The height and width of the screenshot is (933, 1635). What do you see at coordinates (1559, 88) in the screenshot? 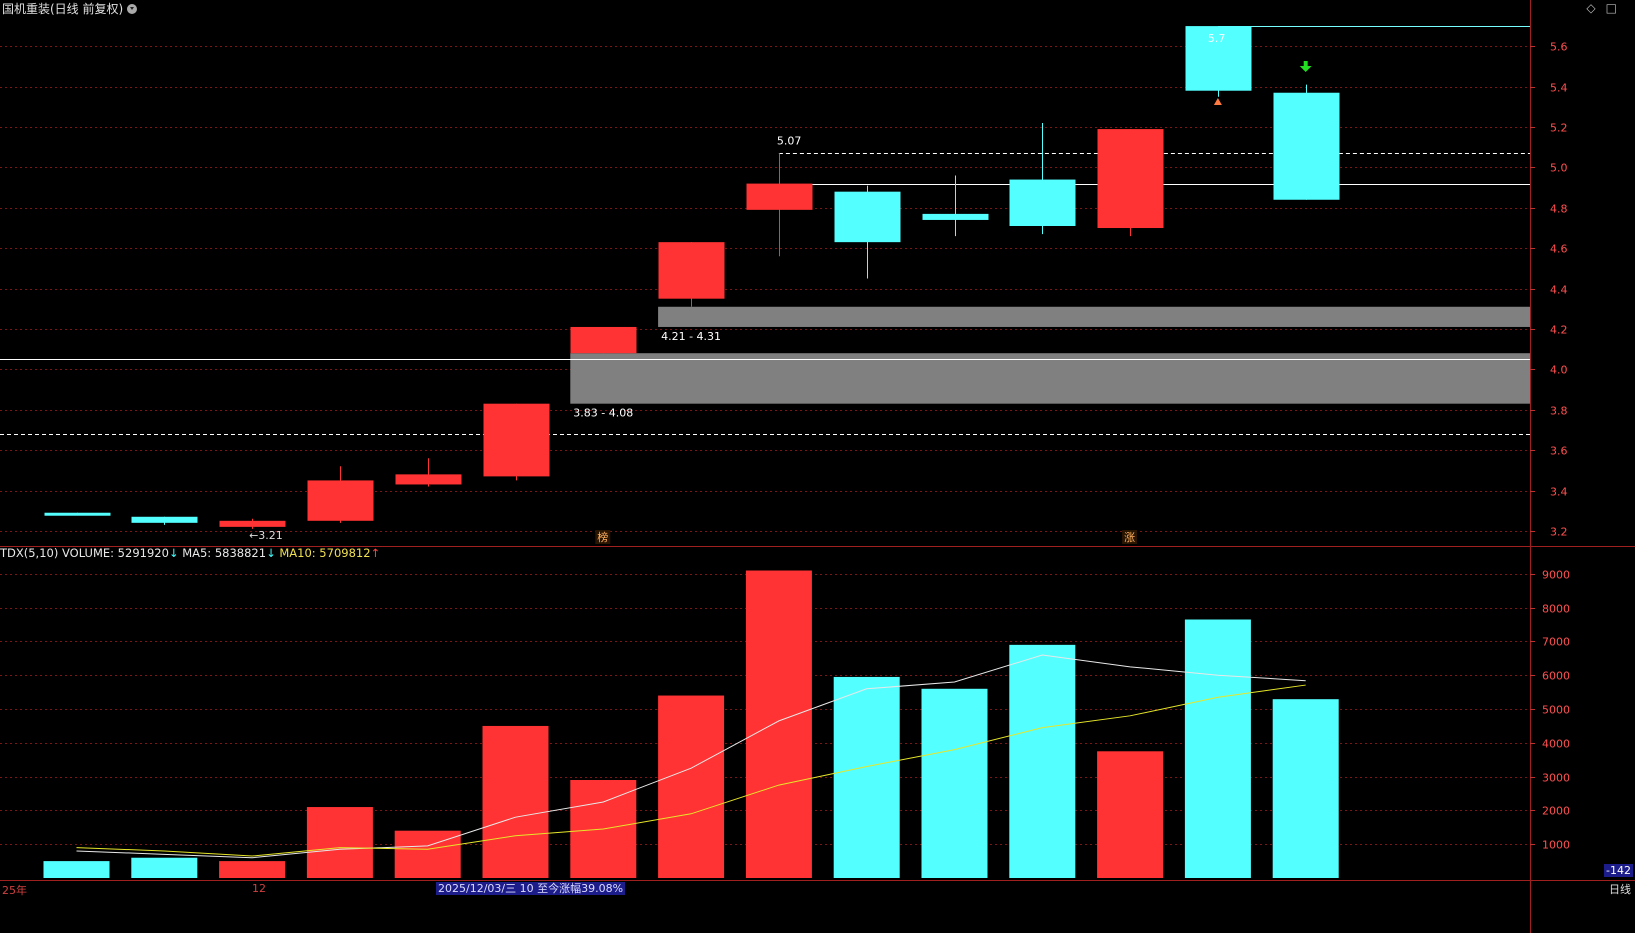
I see `price-tick-label: 5.4` at bounding box center [1559, 88].